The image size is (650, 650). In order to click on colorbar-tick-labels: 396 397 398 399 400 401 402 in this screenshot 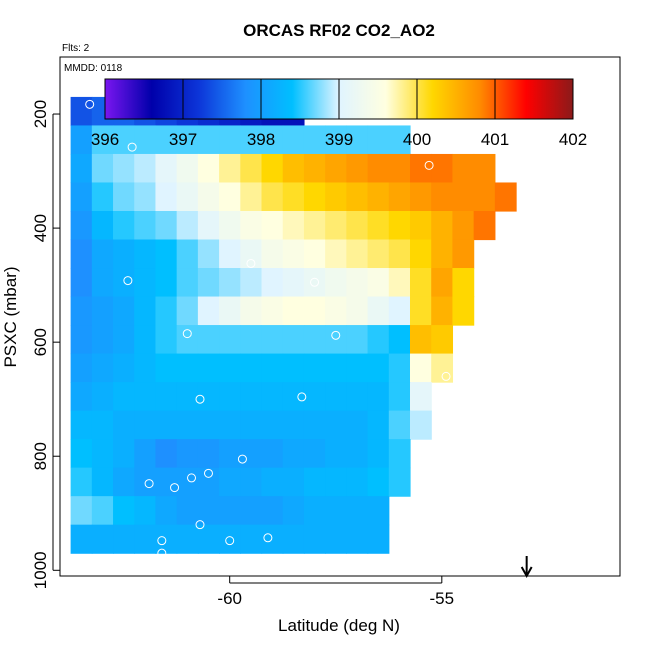, I will do `click(339, 139)`.